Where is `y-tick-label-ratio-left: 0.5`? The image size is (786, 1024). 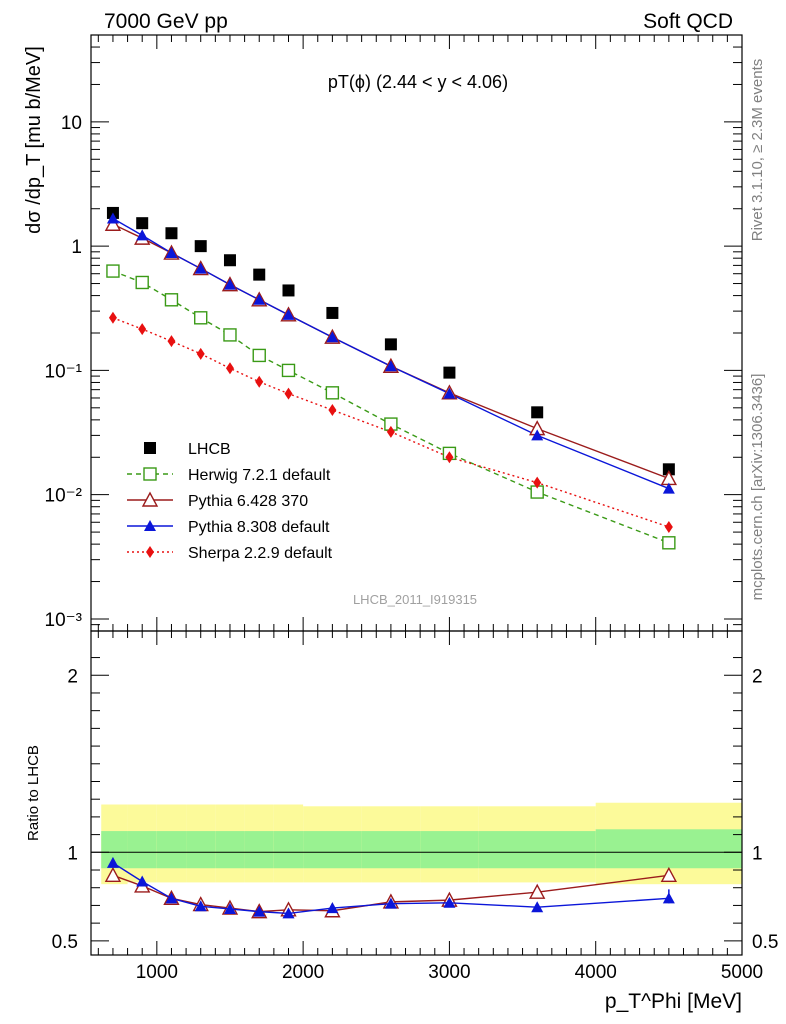 y-tick-label-ratio-left: 0.5 is located at coordinates (65, 942).